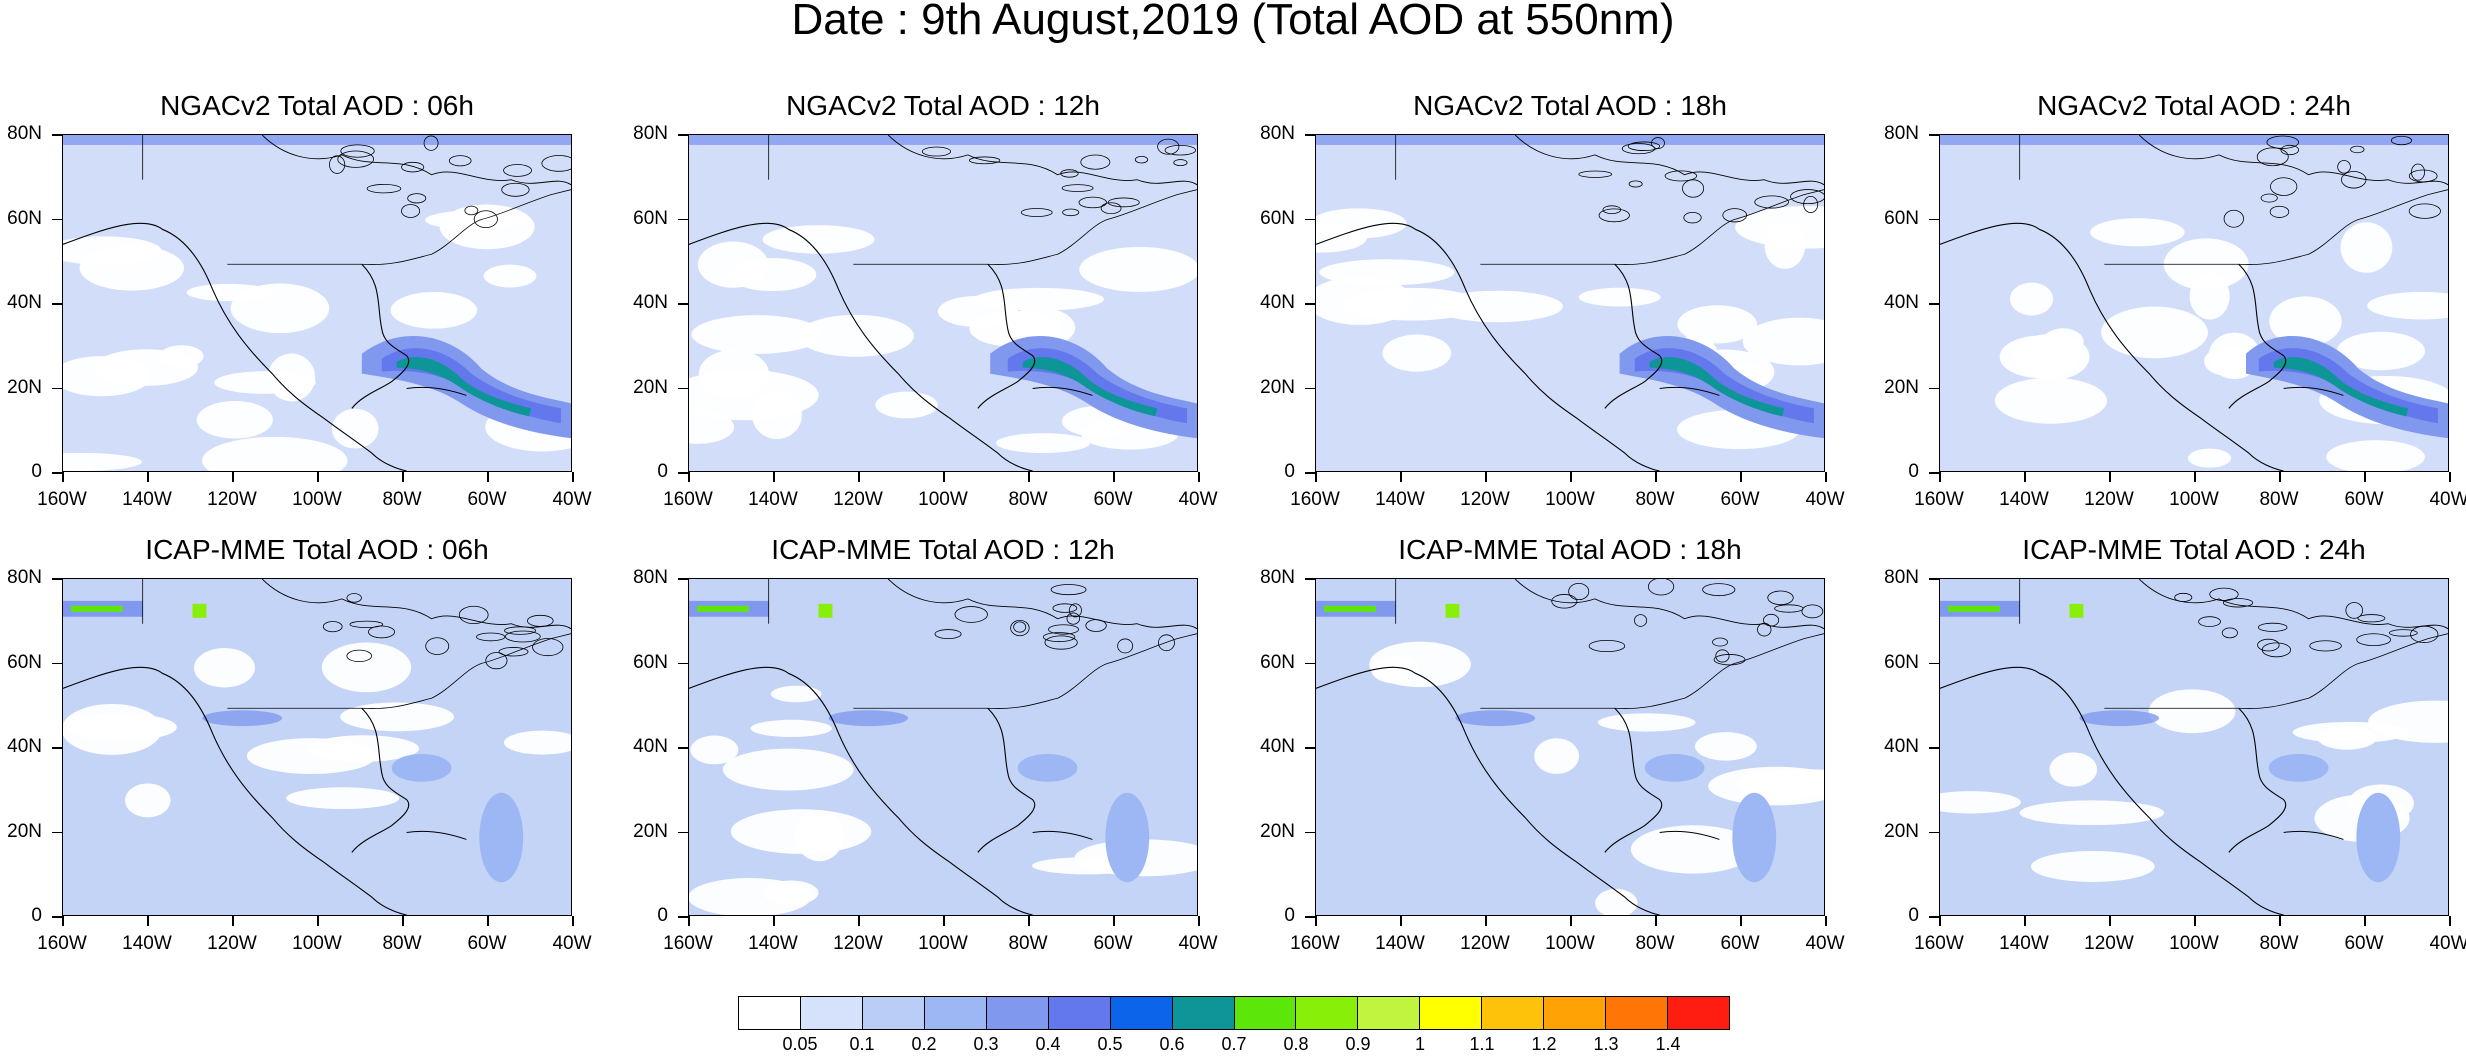  I want to click on colorbar-label: 0.9, so click(1358, 1044).